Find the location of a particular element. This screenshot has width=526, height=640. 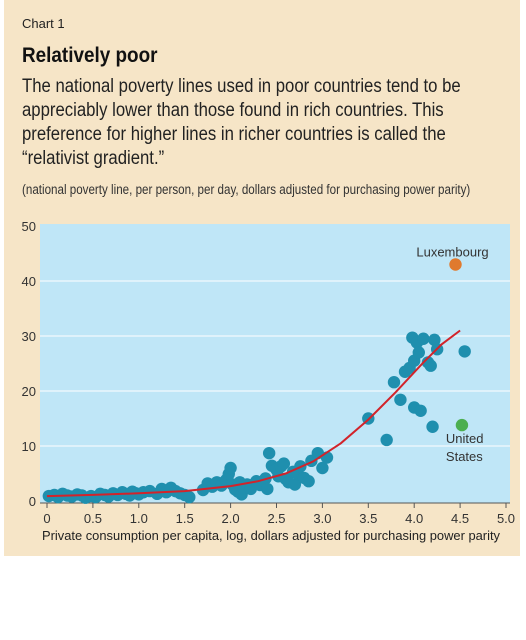

x-tick-label: 1.0 is located at coordinates (139, 518).